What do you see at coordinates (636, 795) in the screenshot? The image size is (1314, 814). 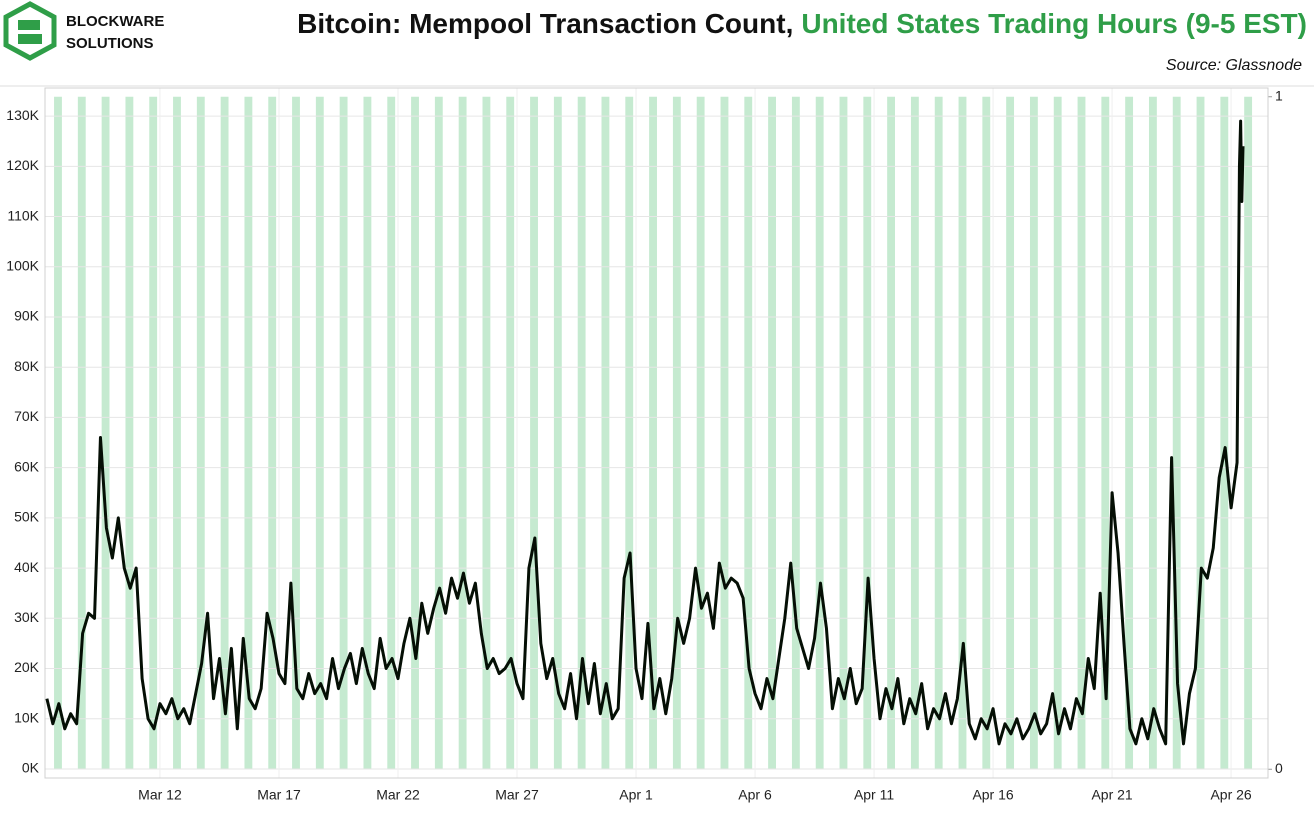 I see `x-tick-label: Apr 1` at bounding box center [636, 795].